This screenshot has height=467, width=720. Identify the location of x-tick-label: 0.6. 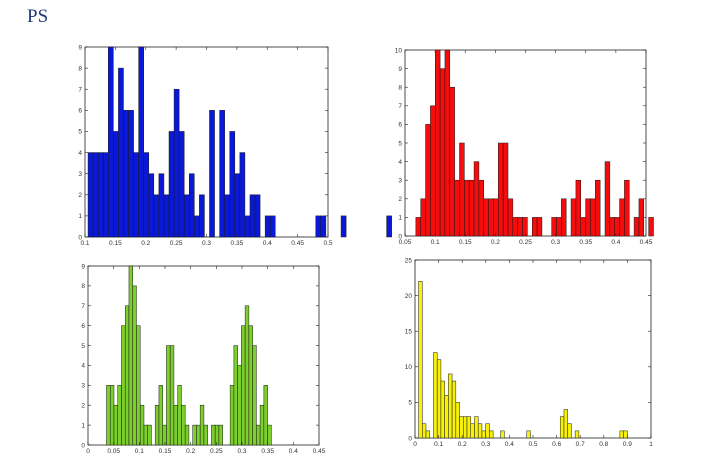
(556, 444).